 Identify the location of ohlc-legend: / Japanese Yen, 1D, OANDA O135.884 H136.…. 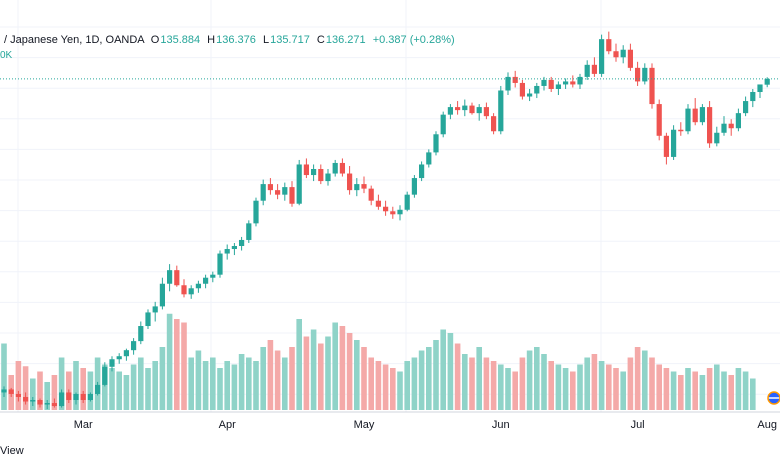
(231, 40).